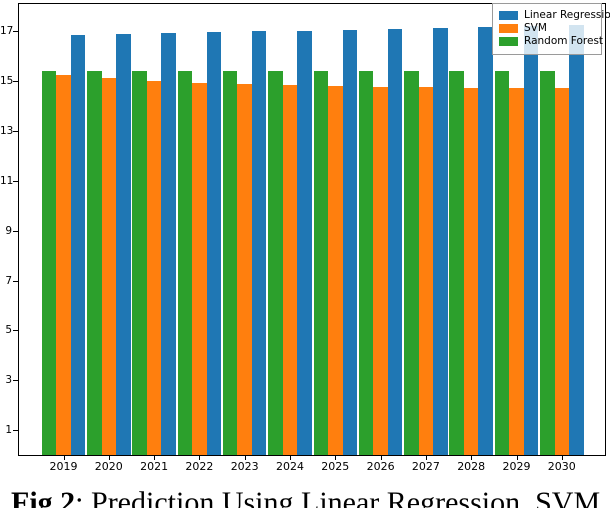 Image resolution: width=610 pixels, height=508 pixels. Describe the element at coordinates (275, 263) in the screenshot. I see `bar-random-forest-2024` at that location.